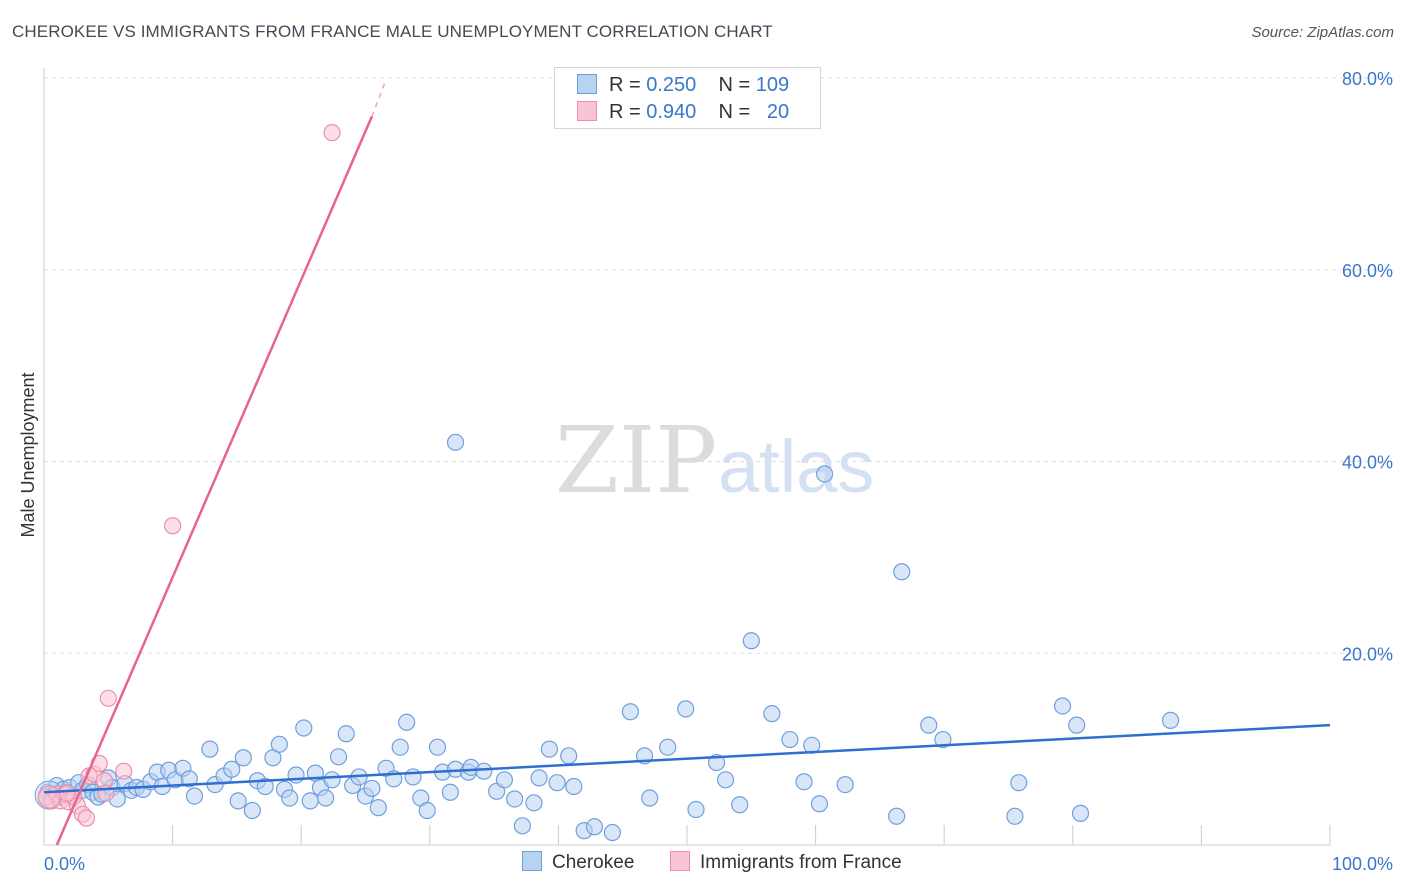 This screenshot has height=892, width=1406. What do you see at coordinates (587, 110) in the screenshot?
I see `legend-swatch-france` at bounding box center [587, 110].